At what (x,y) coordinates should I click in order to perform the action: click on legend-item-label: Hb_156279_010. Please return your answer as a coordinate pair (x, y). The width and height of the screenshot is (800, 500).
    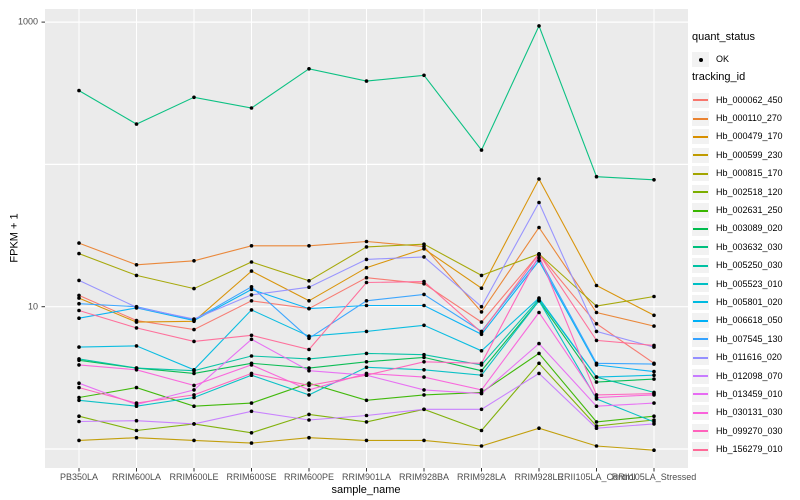
    Looking at the image, I should click on (749, 449).